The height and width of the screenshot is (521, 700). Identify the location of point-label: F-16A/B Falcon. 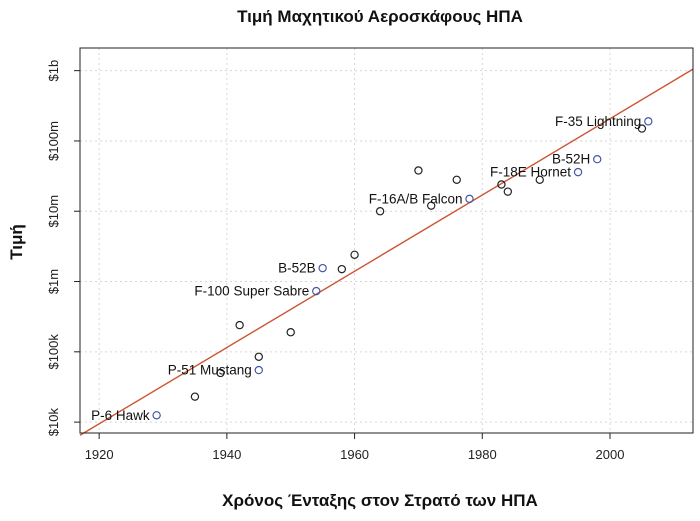
(416, 198).